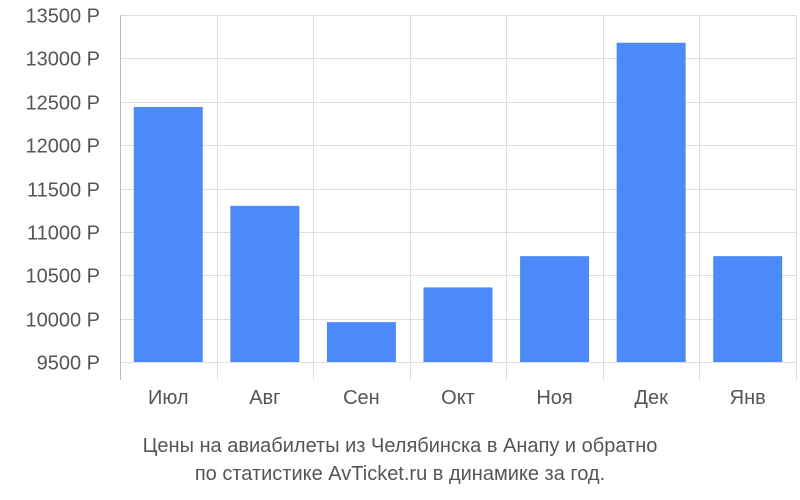 Image resolution: width=800 pixels, height=500 pixels. I want to click on y-tick-label: 13500 Р, so click(62, 17).